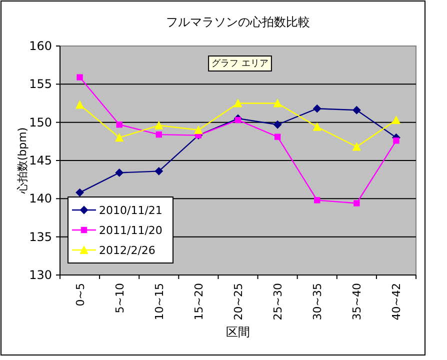  I want to click on annotation: グラフ エリア, so click(240, 63).